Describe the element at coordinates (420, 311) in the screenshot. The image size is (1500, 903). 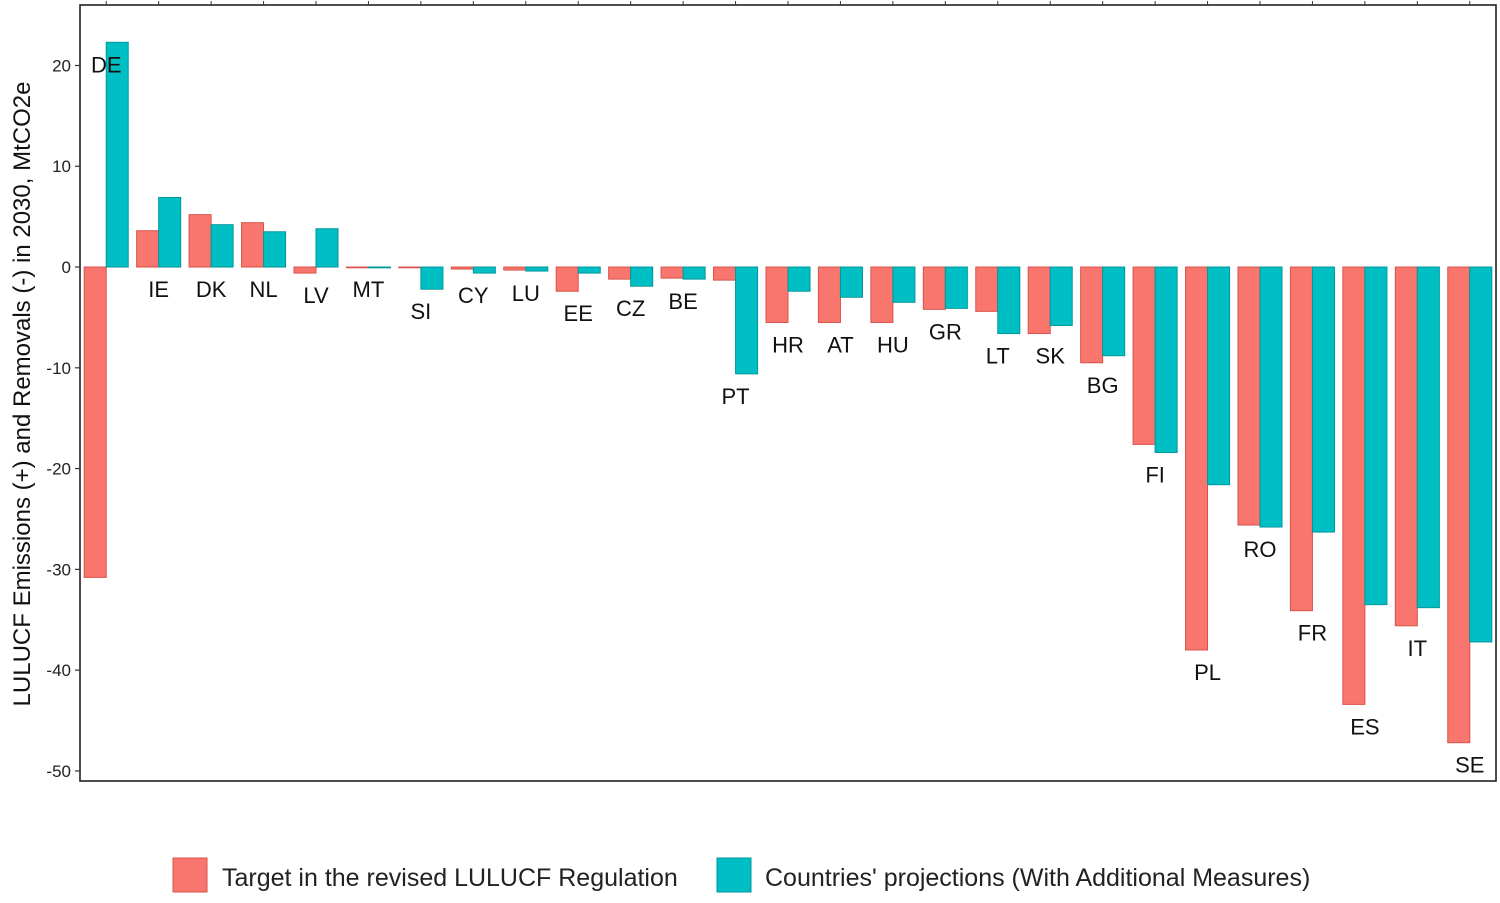
I see `country-label-si: SI` at that location.